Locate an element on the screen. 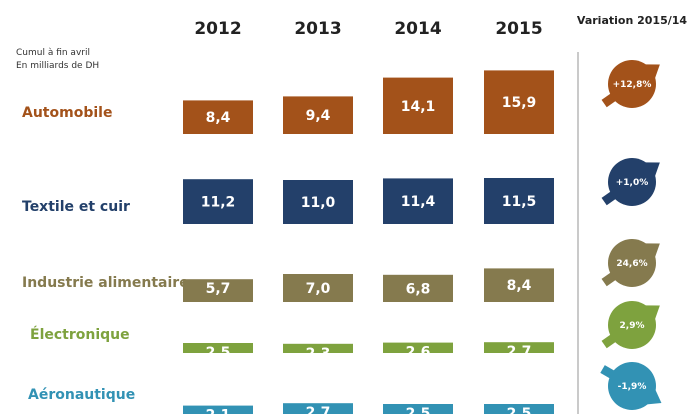 Image resolution: width=688 pixels, height=414 pixels. bar-a-ronautique-2012 is located at coordinates (218, 409).